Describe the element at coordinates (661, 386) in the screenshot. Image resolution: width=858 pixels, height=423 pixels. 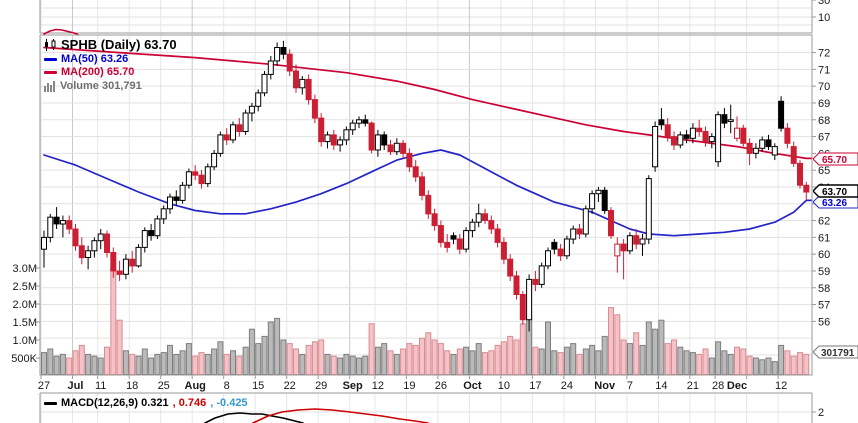
I see `svg-text: 14` at that location.